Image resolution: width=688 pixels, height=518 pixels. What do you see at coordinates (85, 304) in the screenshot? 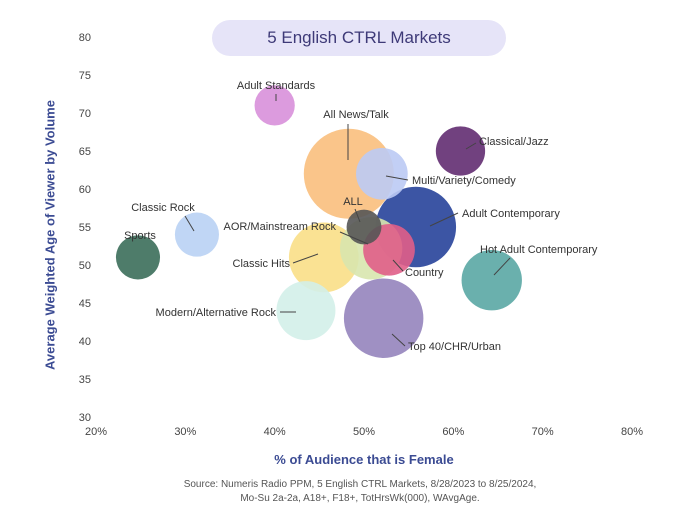
I see `y-tick-label: 45` at bounding box center [85, 304].